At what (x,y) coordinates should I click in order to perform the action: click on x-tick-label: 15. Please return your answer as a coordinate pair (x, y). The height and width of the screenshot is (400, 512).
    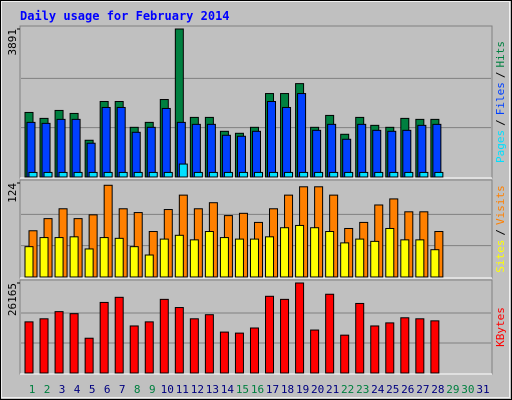
    Looking at the image, I should click on (242, 389).